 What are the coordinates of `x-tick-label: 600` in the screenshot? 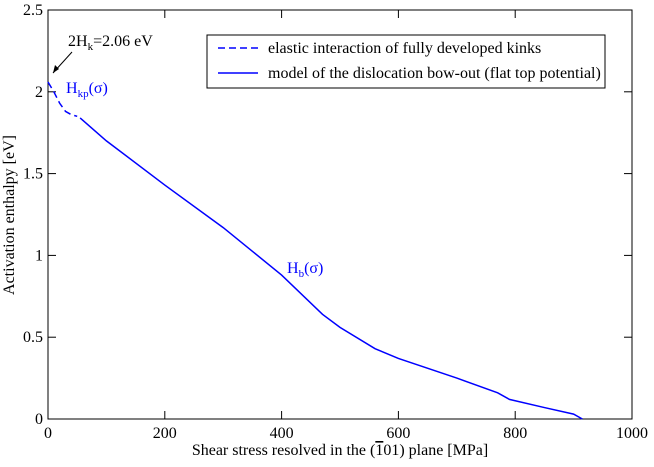 It's located at (398, 433).